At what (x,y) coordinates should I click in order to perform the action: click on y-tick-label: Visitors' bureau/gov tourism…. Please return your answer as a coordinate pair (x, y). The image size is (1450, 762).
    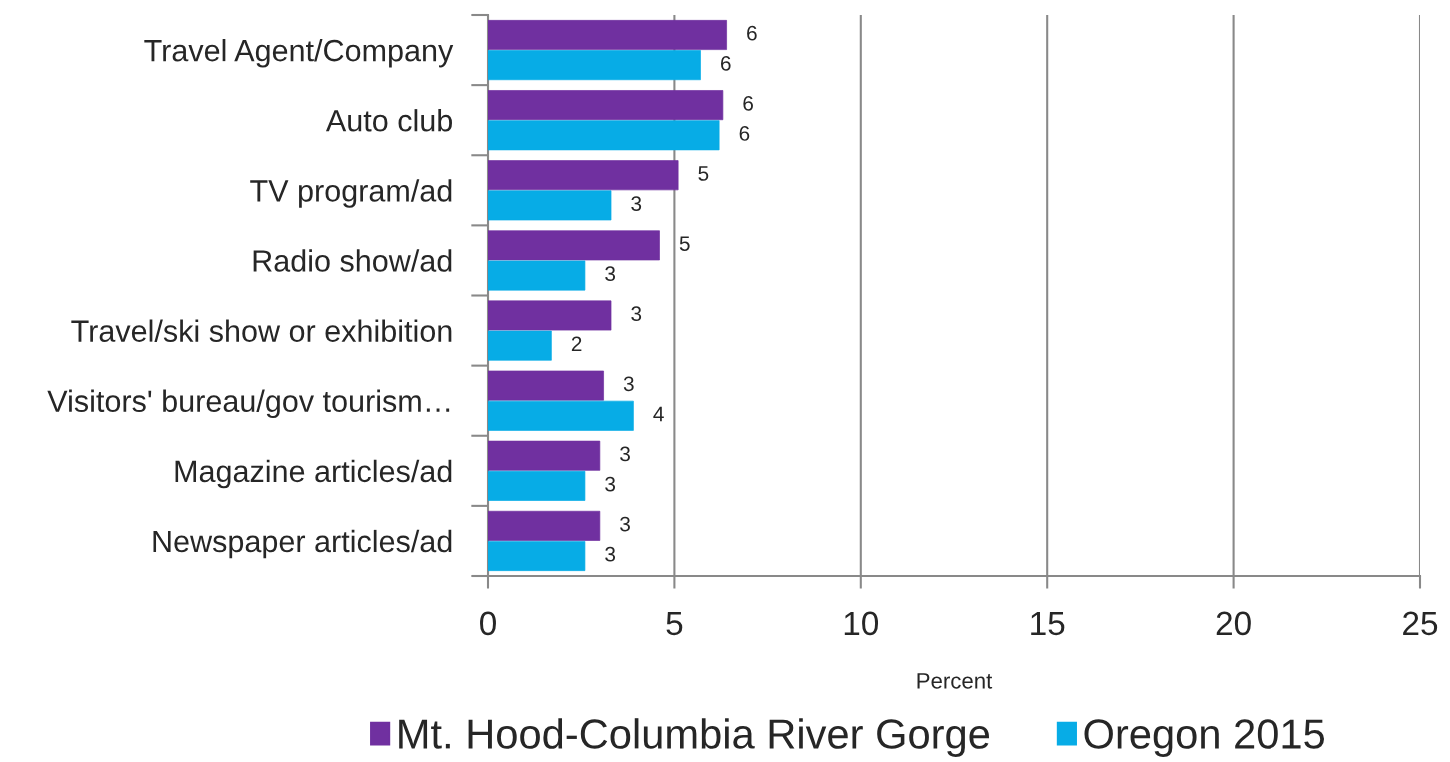
    Looking at the image, I should click on (248, 404).